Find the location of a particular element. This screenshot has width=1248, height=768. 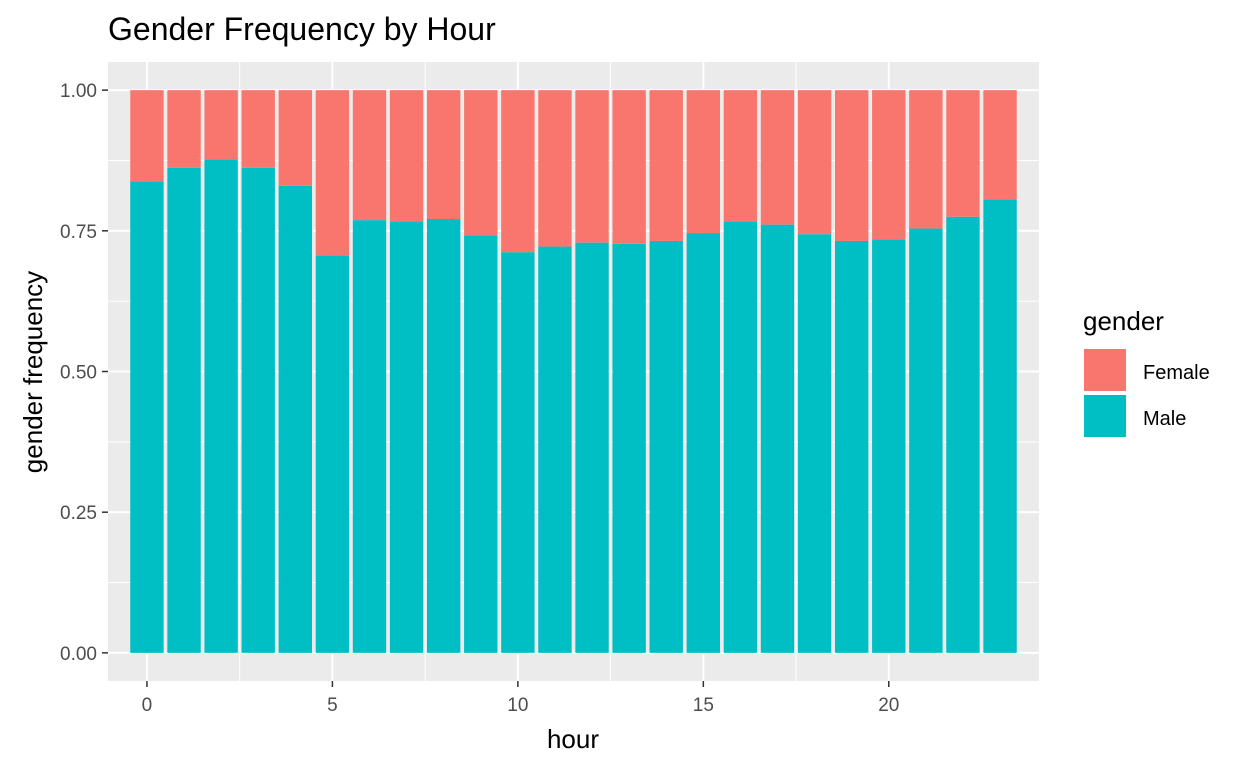

legend-label-female: Female is located at coordinates (1176, 373).